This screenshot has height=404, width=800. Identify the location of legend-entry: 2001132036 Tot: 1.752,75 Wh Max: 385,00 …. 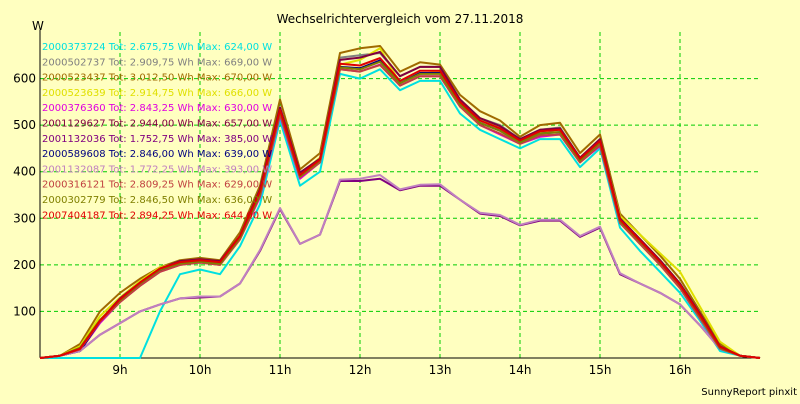
(157, 139).